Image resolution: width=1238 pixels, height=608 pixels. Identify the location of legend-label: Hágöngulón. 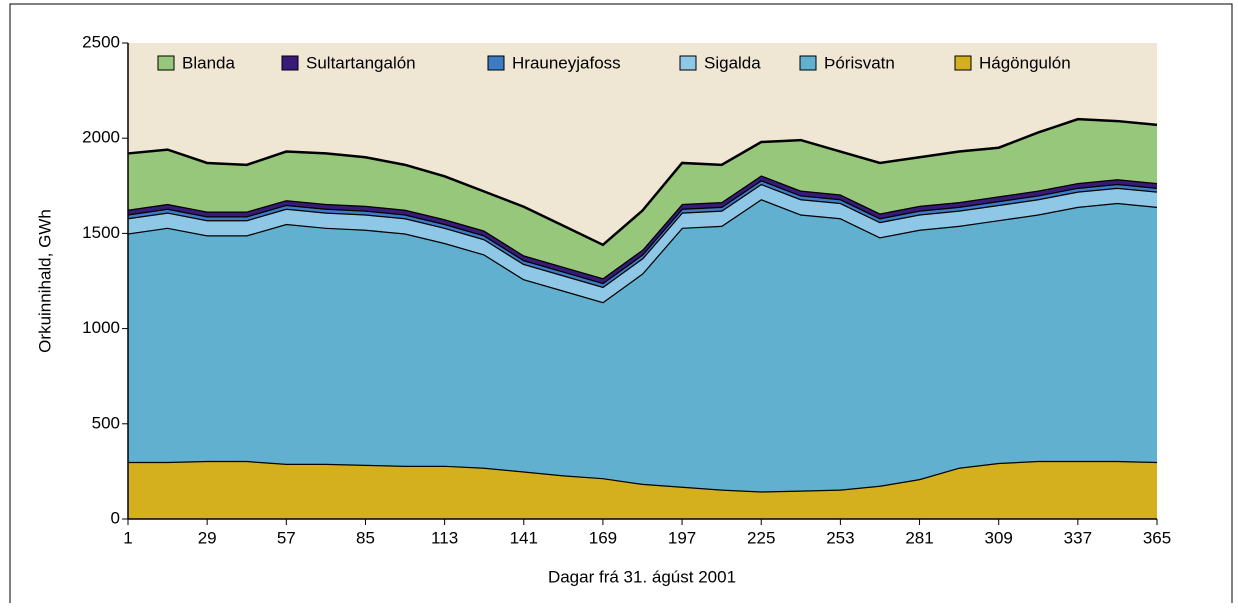
(1025, 62).